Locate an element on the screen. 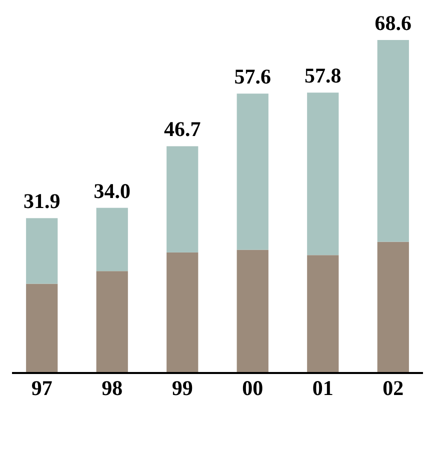 This screenshot has height=456, width=435. annotation: 57.6 is located at coordinates (253, 76).